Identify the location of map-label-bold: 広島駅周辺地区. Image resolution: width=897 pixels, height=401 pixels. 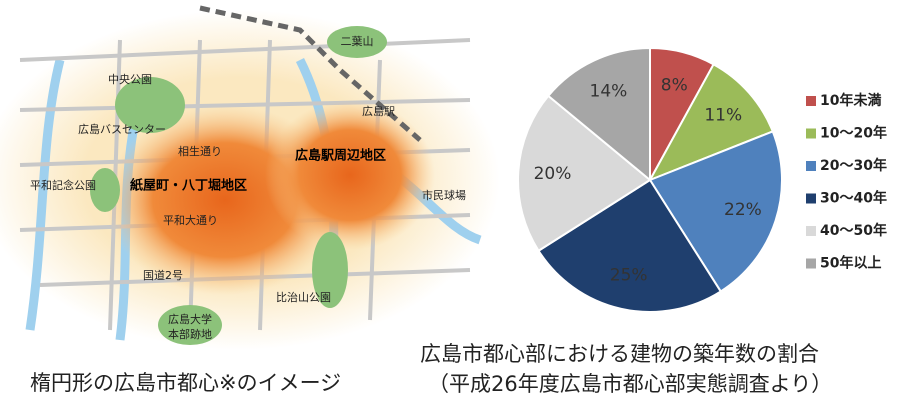
(340, 156).